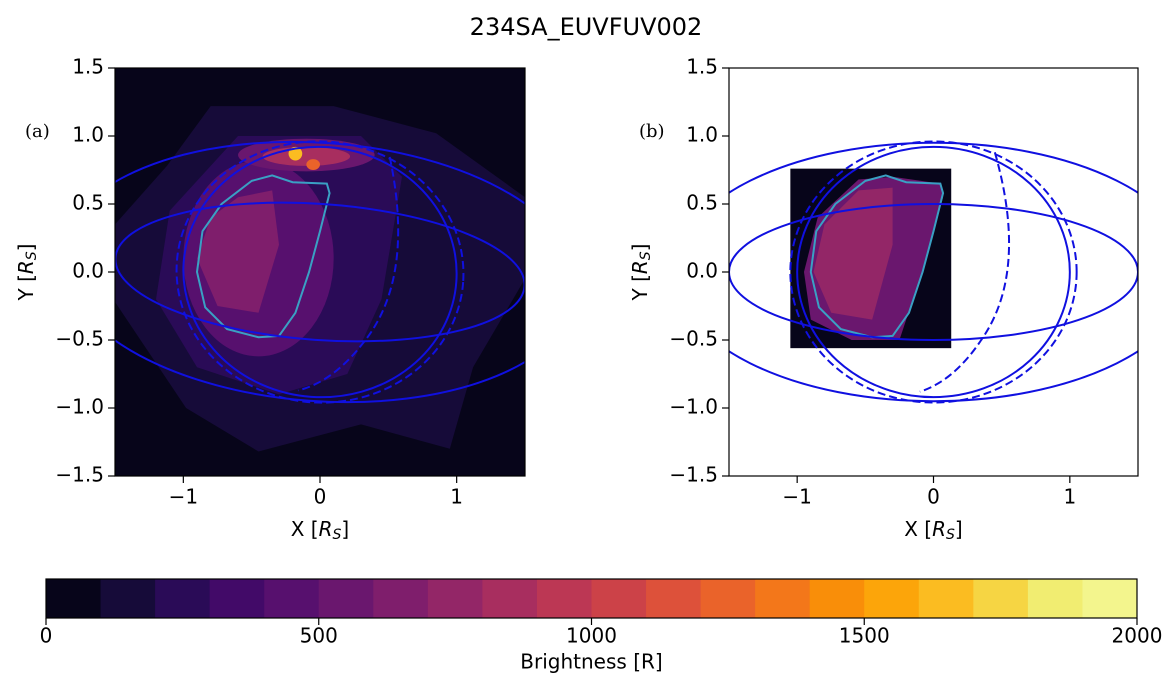 This screenshot has width=1172, height=679. I want to click on panel-label: (a), so click(37, 131).